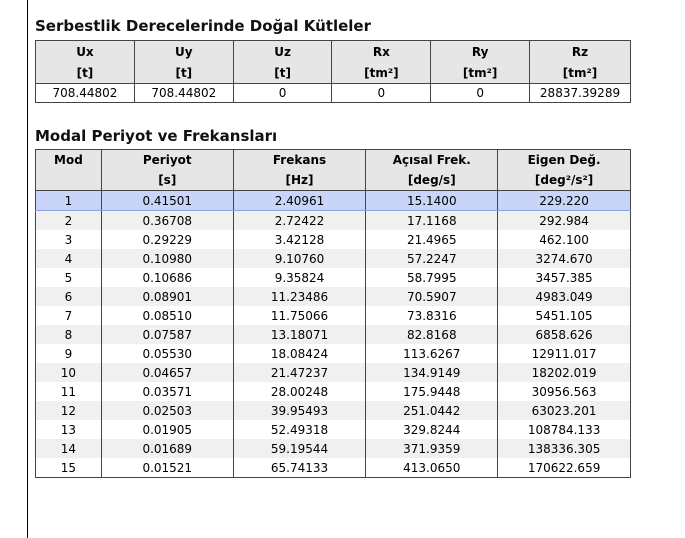 Image resolution: width=685 pixels, height=538 pixels. I want to click on modal-unit-cell, so click(68, 180).